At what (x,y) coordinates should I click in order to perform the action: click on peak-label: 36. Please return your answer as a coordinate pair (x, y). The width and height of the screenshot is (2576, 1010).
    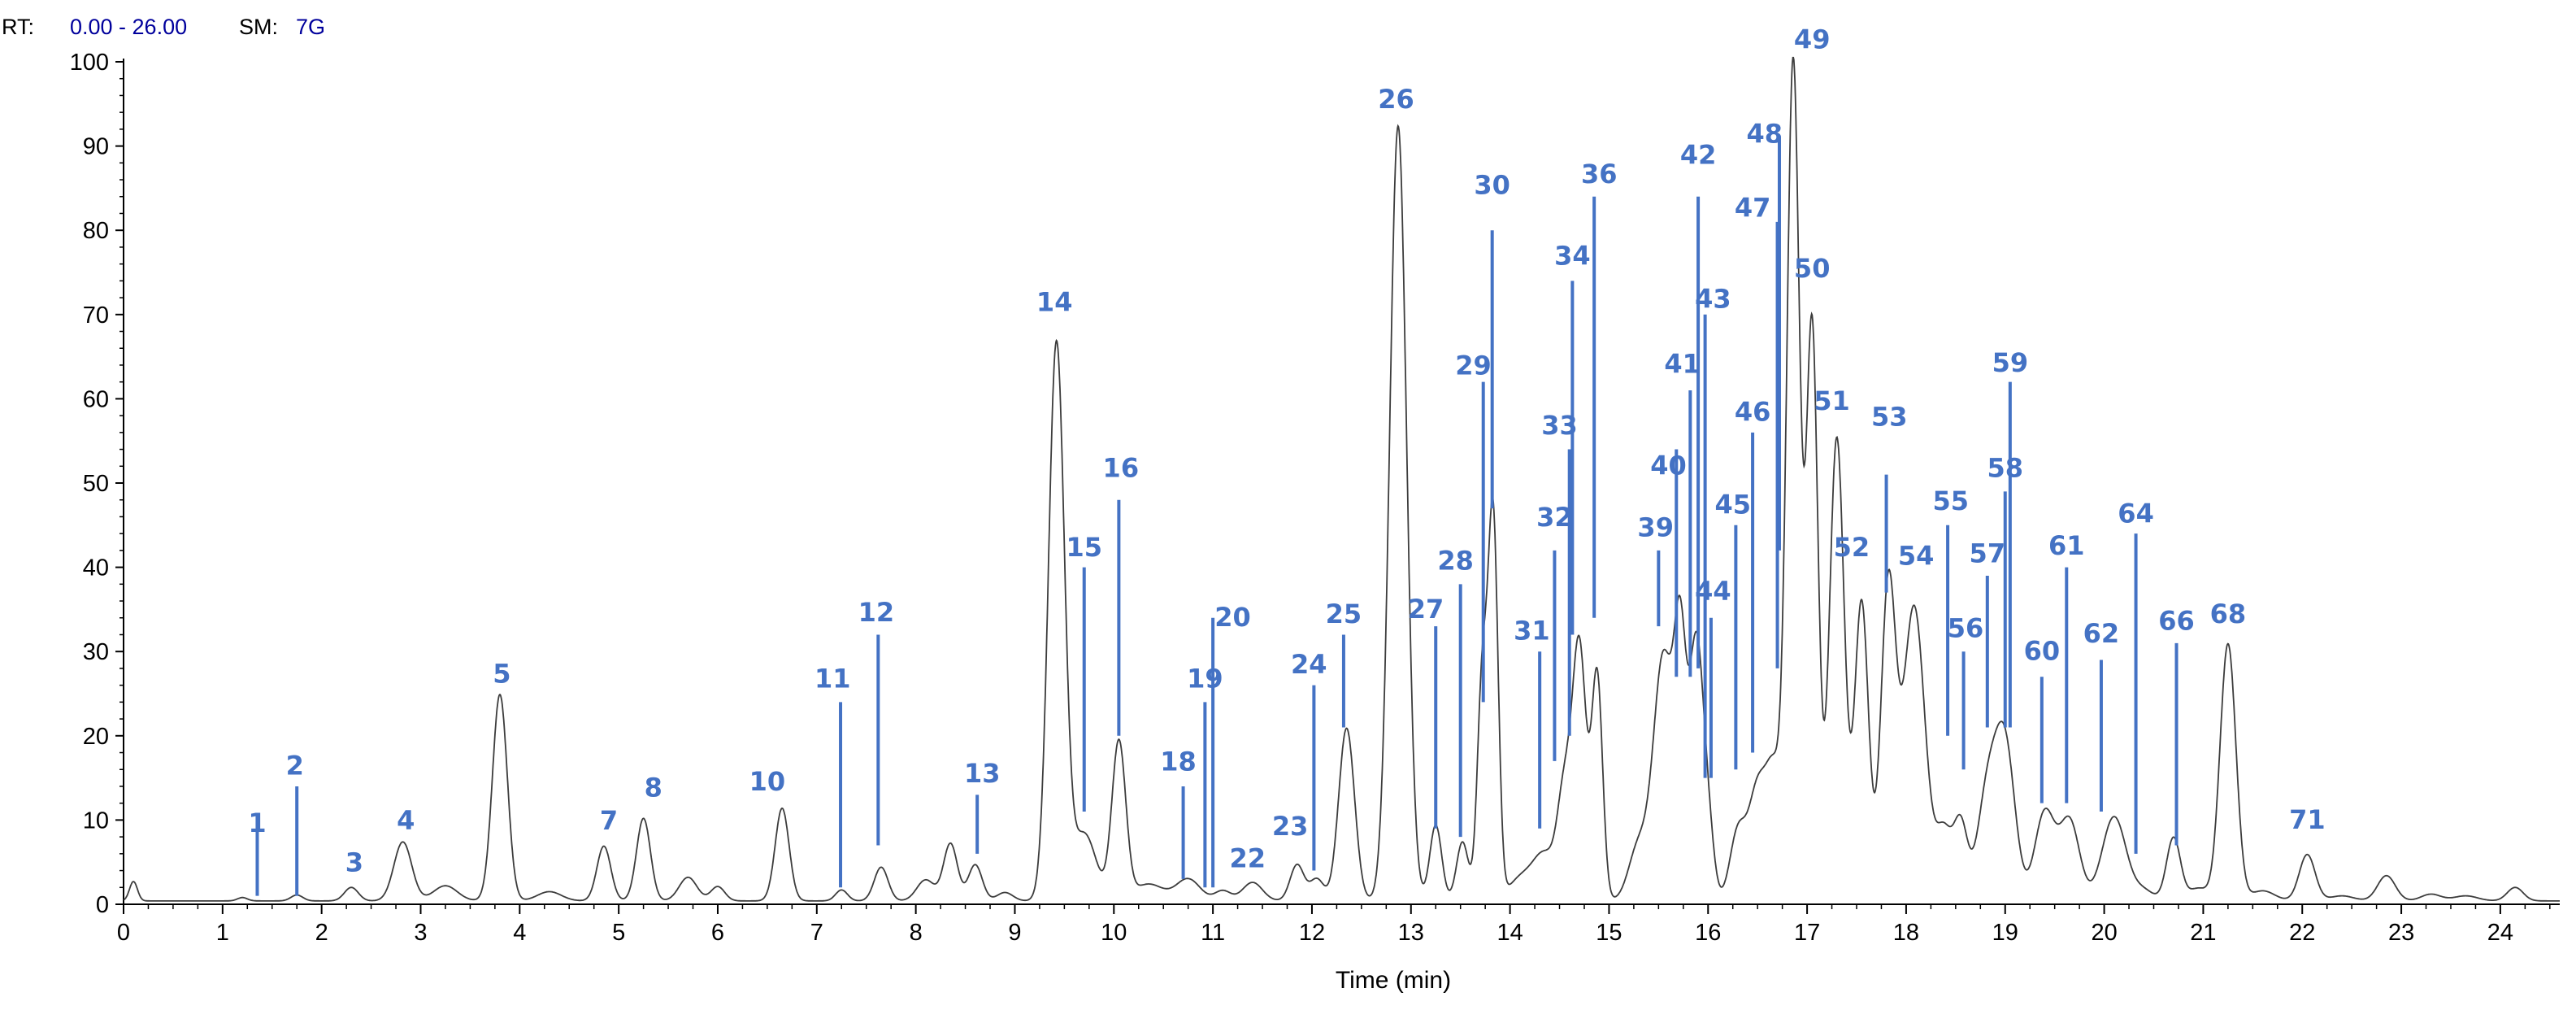
    Looking at the image, I should click on (1599, 174).